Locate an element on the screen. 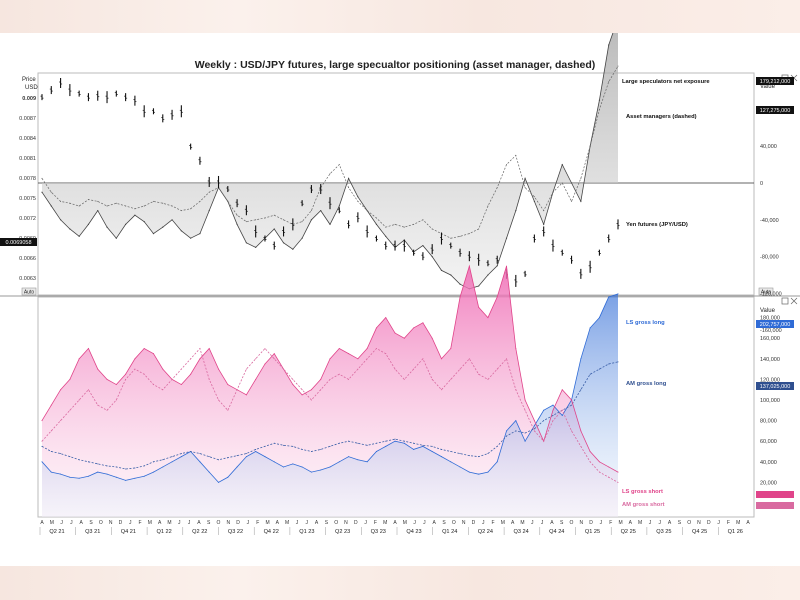 The image size is (800, 600). x-axis-quarter-label: Q2 23 is located at coordinates (342, 532).